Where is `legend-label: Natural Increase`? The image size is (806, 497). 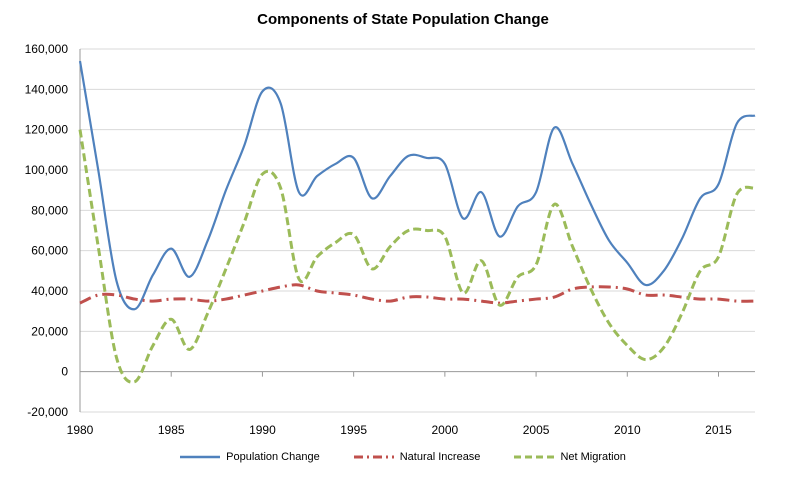
legend-label: Natural Increase is located at coordinates (440, 457).